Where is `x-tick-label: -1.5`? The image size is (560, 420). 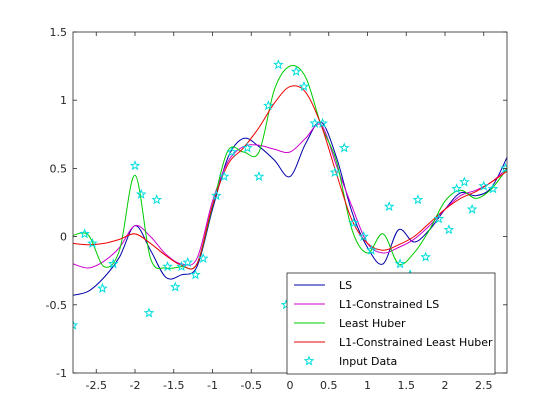 x-tick-label: -1.5 is located at coordinates (173, 385).